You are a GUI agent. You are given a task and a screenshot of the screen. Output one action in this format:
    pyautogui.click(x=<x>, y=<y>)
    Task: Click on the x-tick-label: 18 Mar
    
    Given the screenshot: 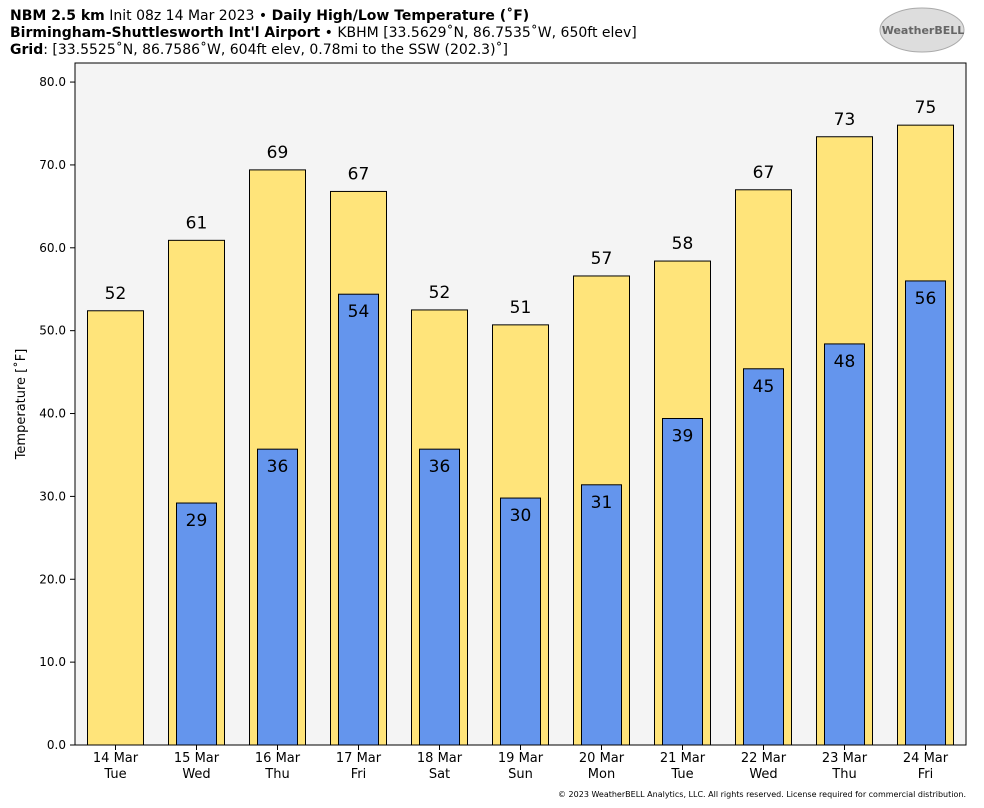 What is the action you would take?
    pyautogui.click(x=440, y=758)
    